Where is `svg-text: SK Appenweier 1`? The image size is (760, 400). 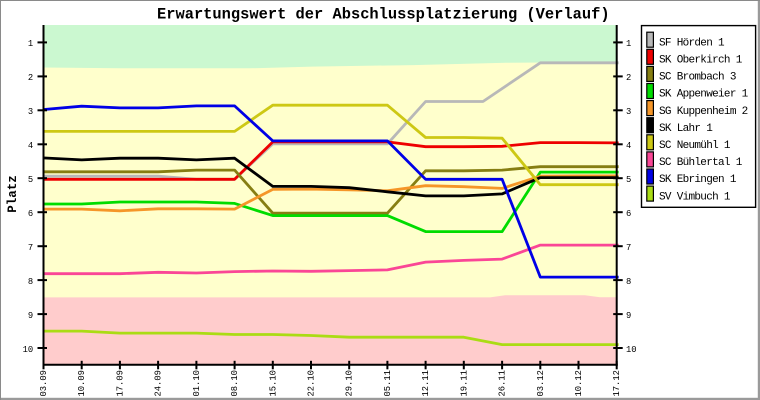 svg-text: SK Appenweier 1 is located at coordinates (704, 95).